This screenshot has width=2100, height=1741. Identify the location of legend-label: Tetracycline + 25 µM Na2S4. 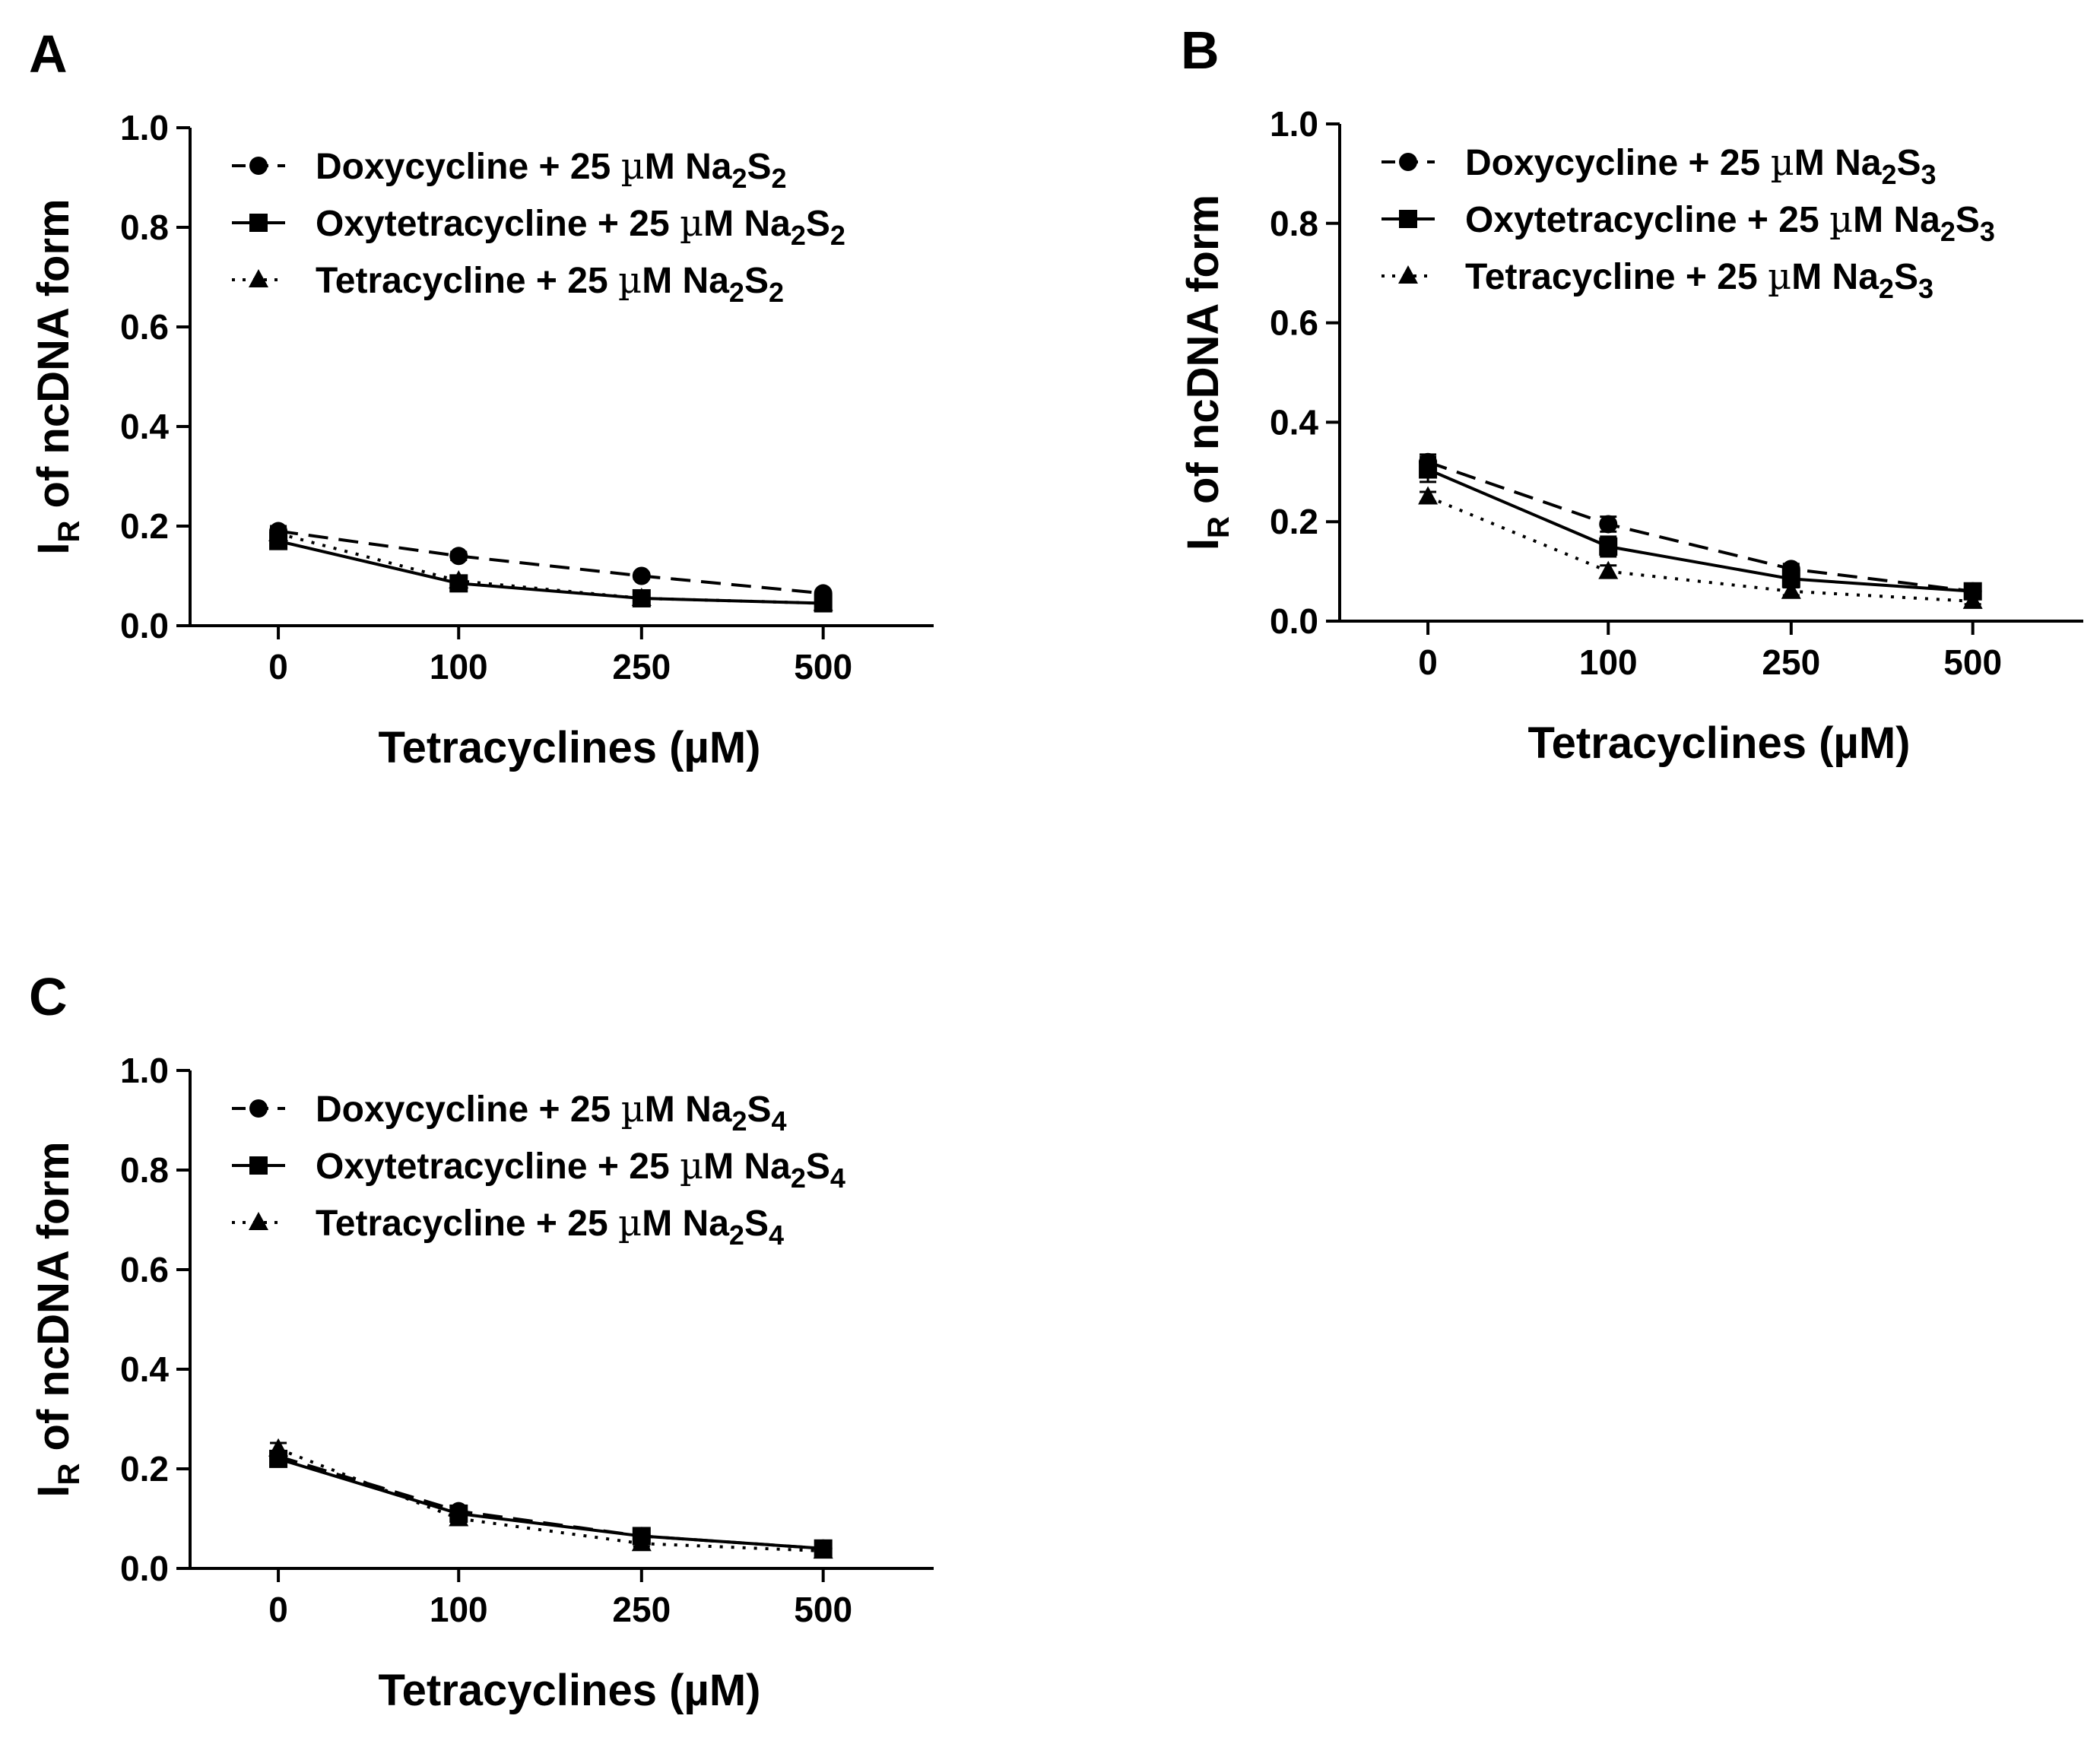
(550, 1226).